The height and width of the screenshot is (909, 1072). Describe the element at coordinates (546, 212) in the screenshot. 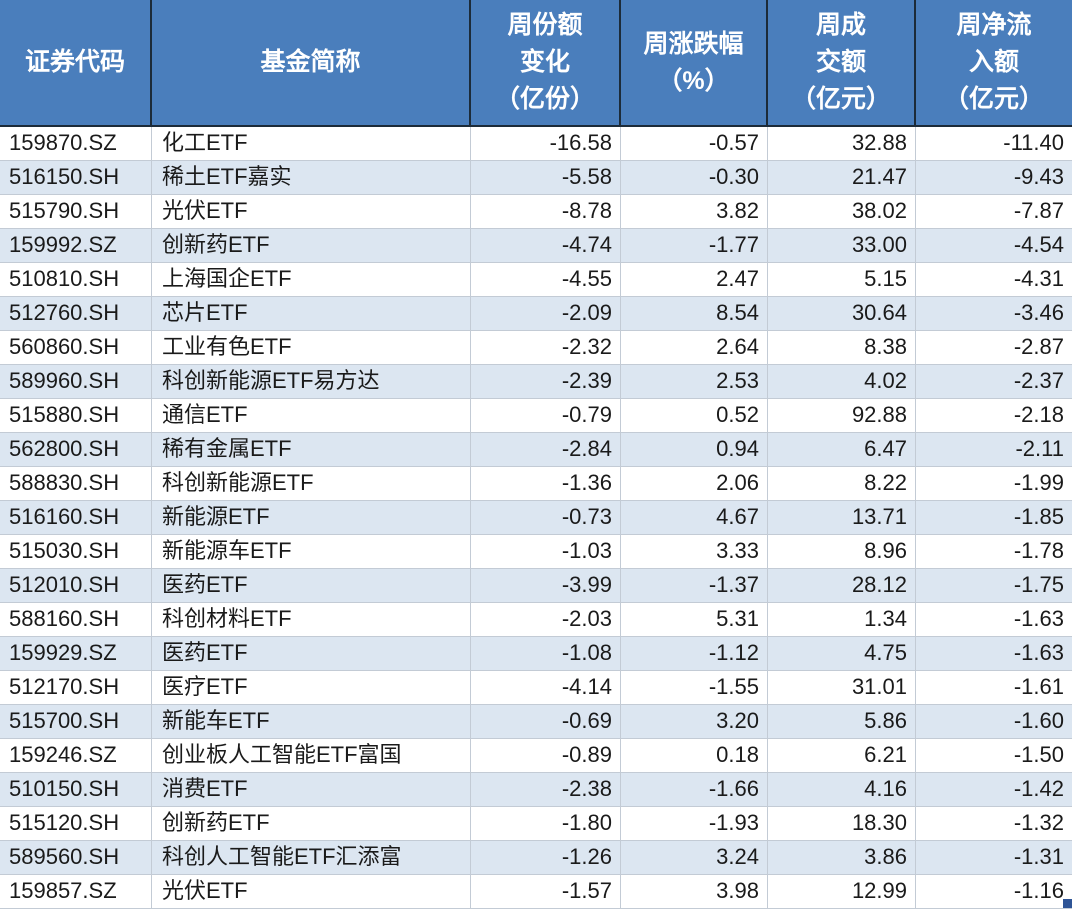

I see `cell-share-change: -8.78` at that location.